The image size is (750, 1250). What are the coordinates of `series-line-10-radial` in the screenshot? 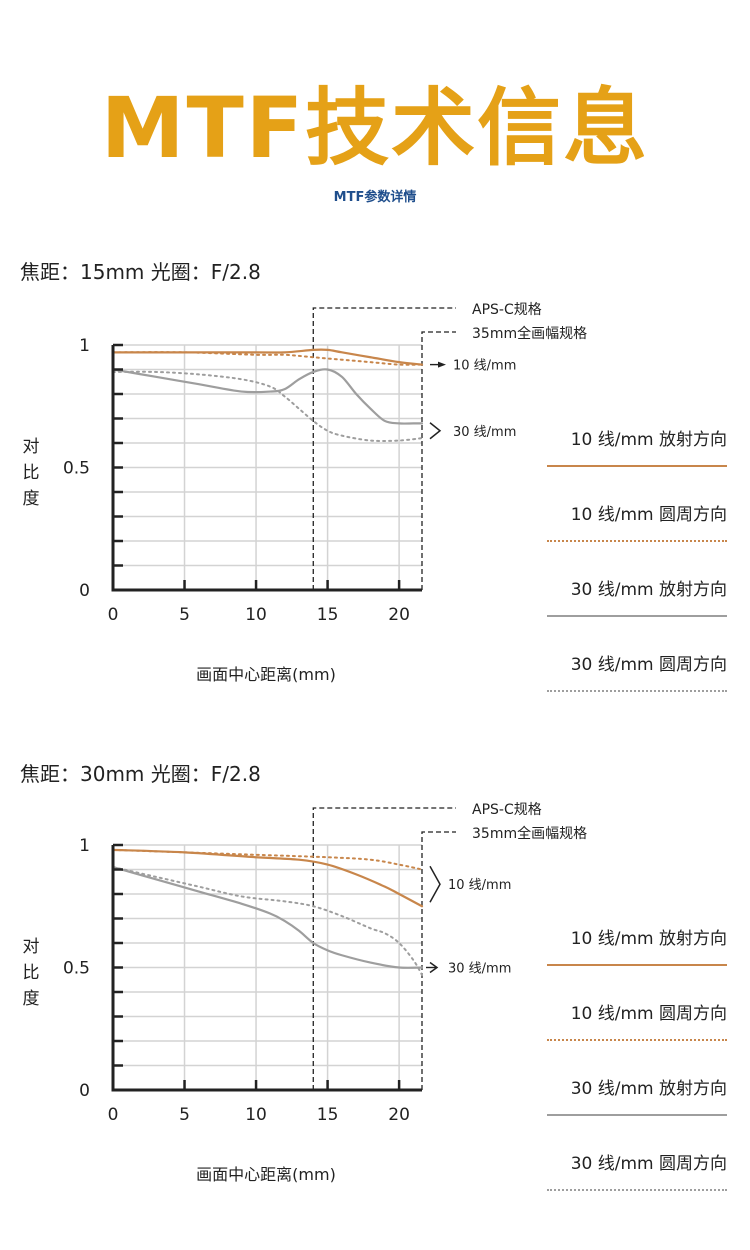 It's located at (267, 357).